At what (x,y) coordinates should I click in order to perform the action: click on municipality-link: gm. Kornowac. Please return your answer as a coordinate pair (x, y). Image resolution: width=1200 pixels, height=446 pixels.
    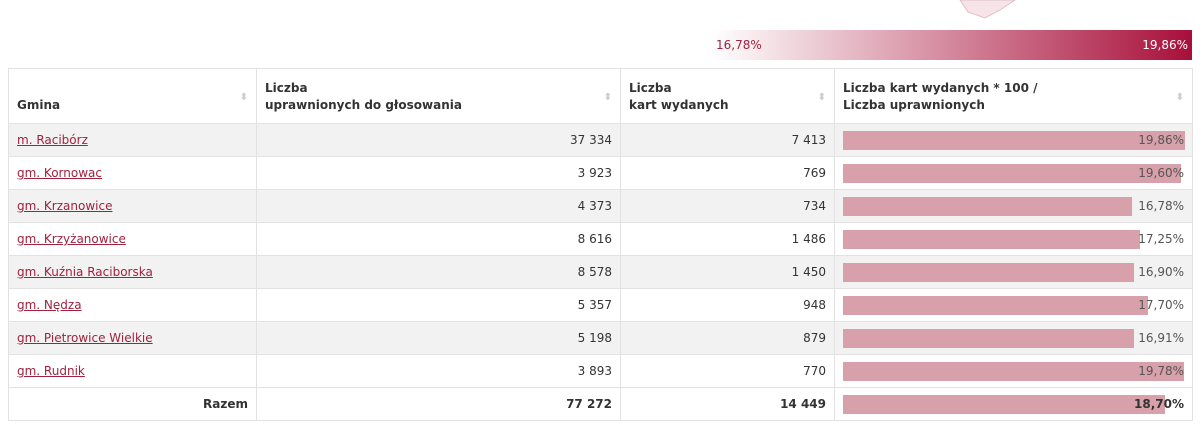
    Looking at the image, I should click on (59, 173).